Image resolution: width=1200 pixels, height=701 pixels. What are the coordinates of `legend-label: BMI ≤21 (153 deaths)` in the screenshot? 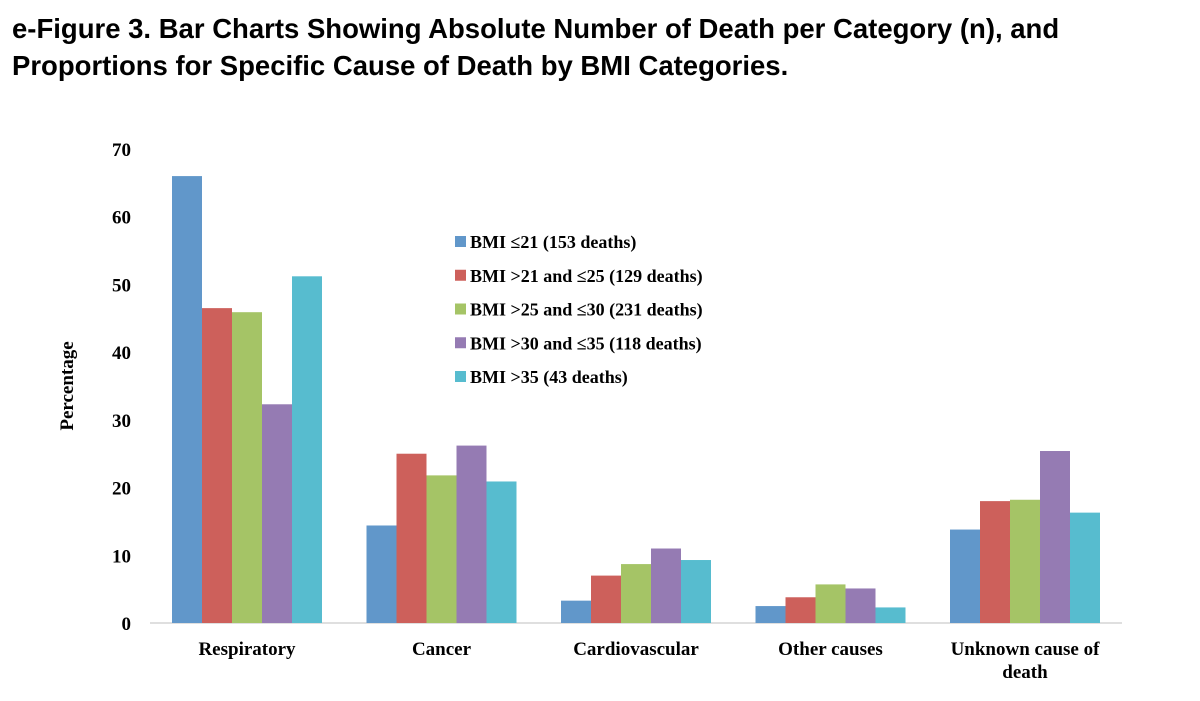 It's located at (553, 242).